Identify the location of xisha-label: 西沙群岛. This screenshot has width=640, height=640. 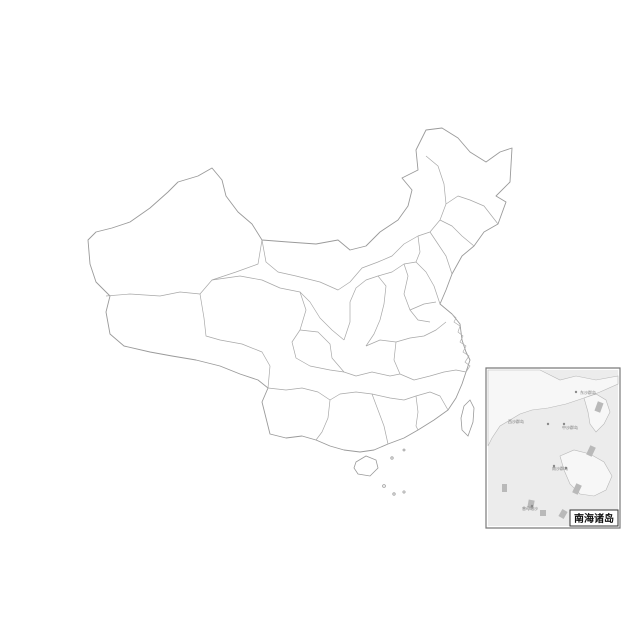
(516, 421).